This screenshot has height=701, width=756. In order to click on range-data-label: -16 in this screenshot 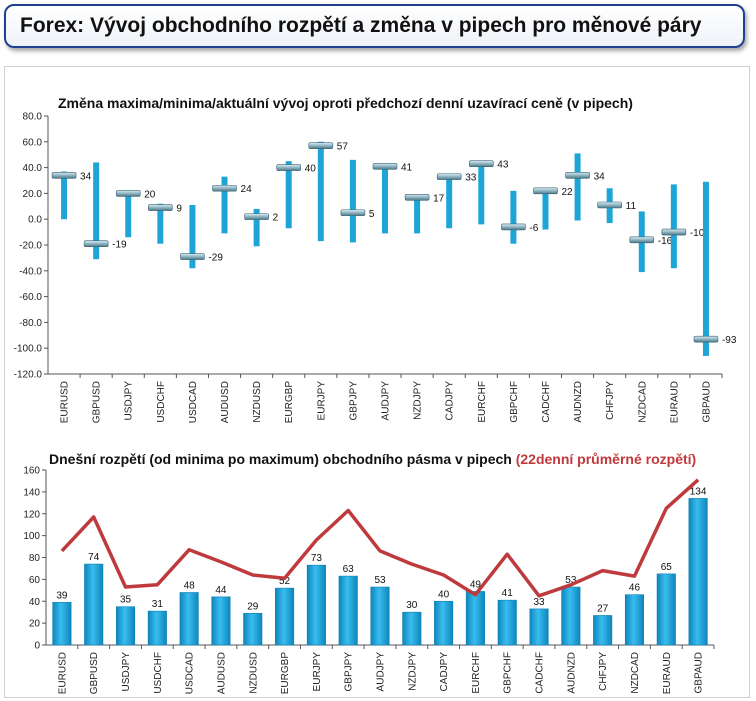, I will do `click(665, 241)`.